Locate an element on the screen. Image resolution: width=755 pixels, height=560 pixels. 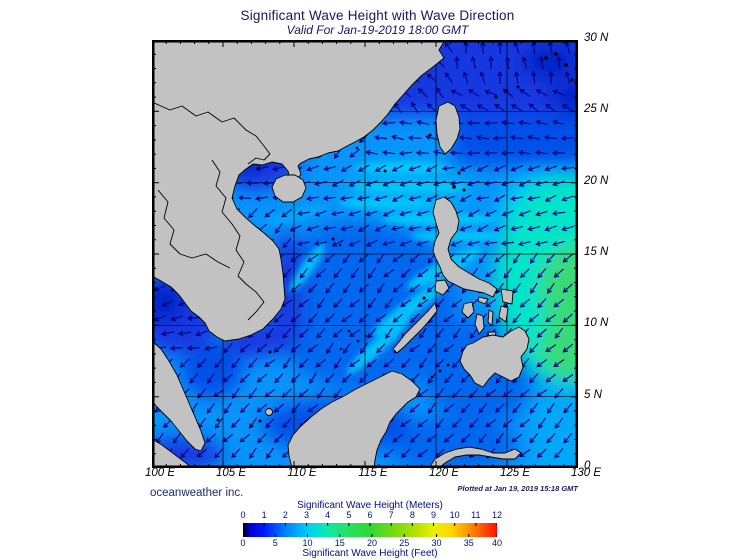
meters-tick-label: 5 is located at coordinates (349, 515).